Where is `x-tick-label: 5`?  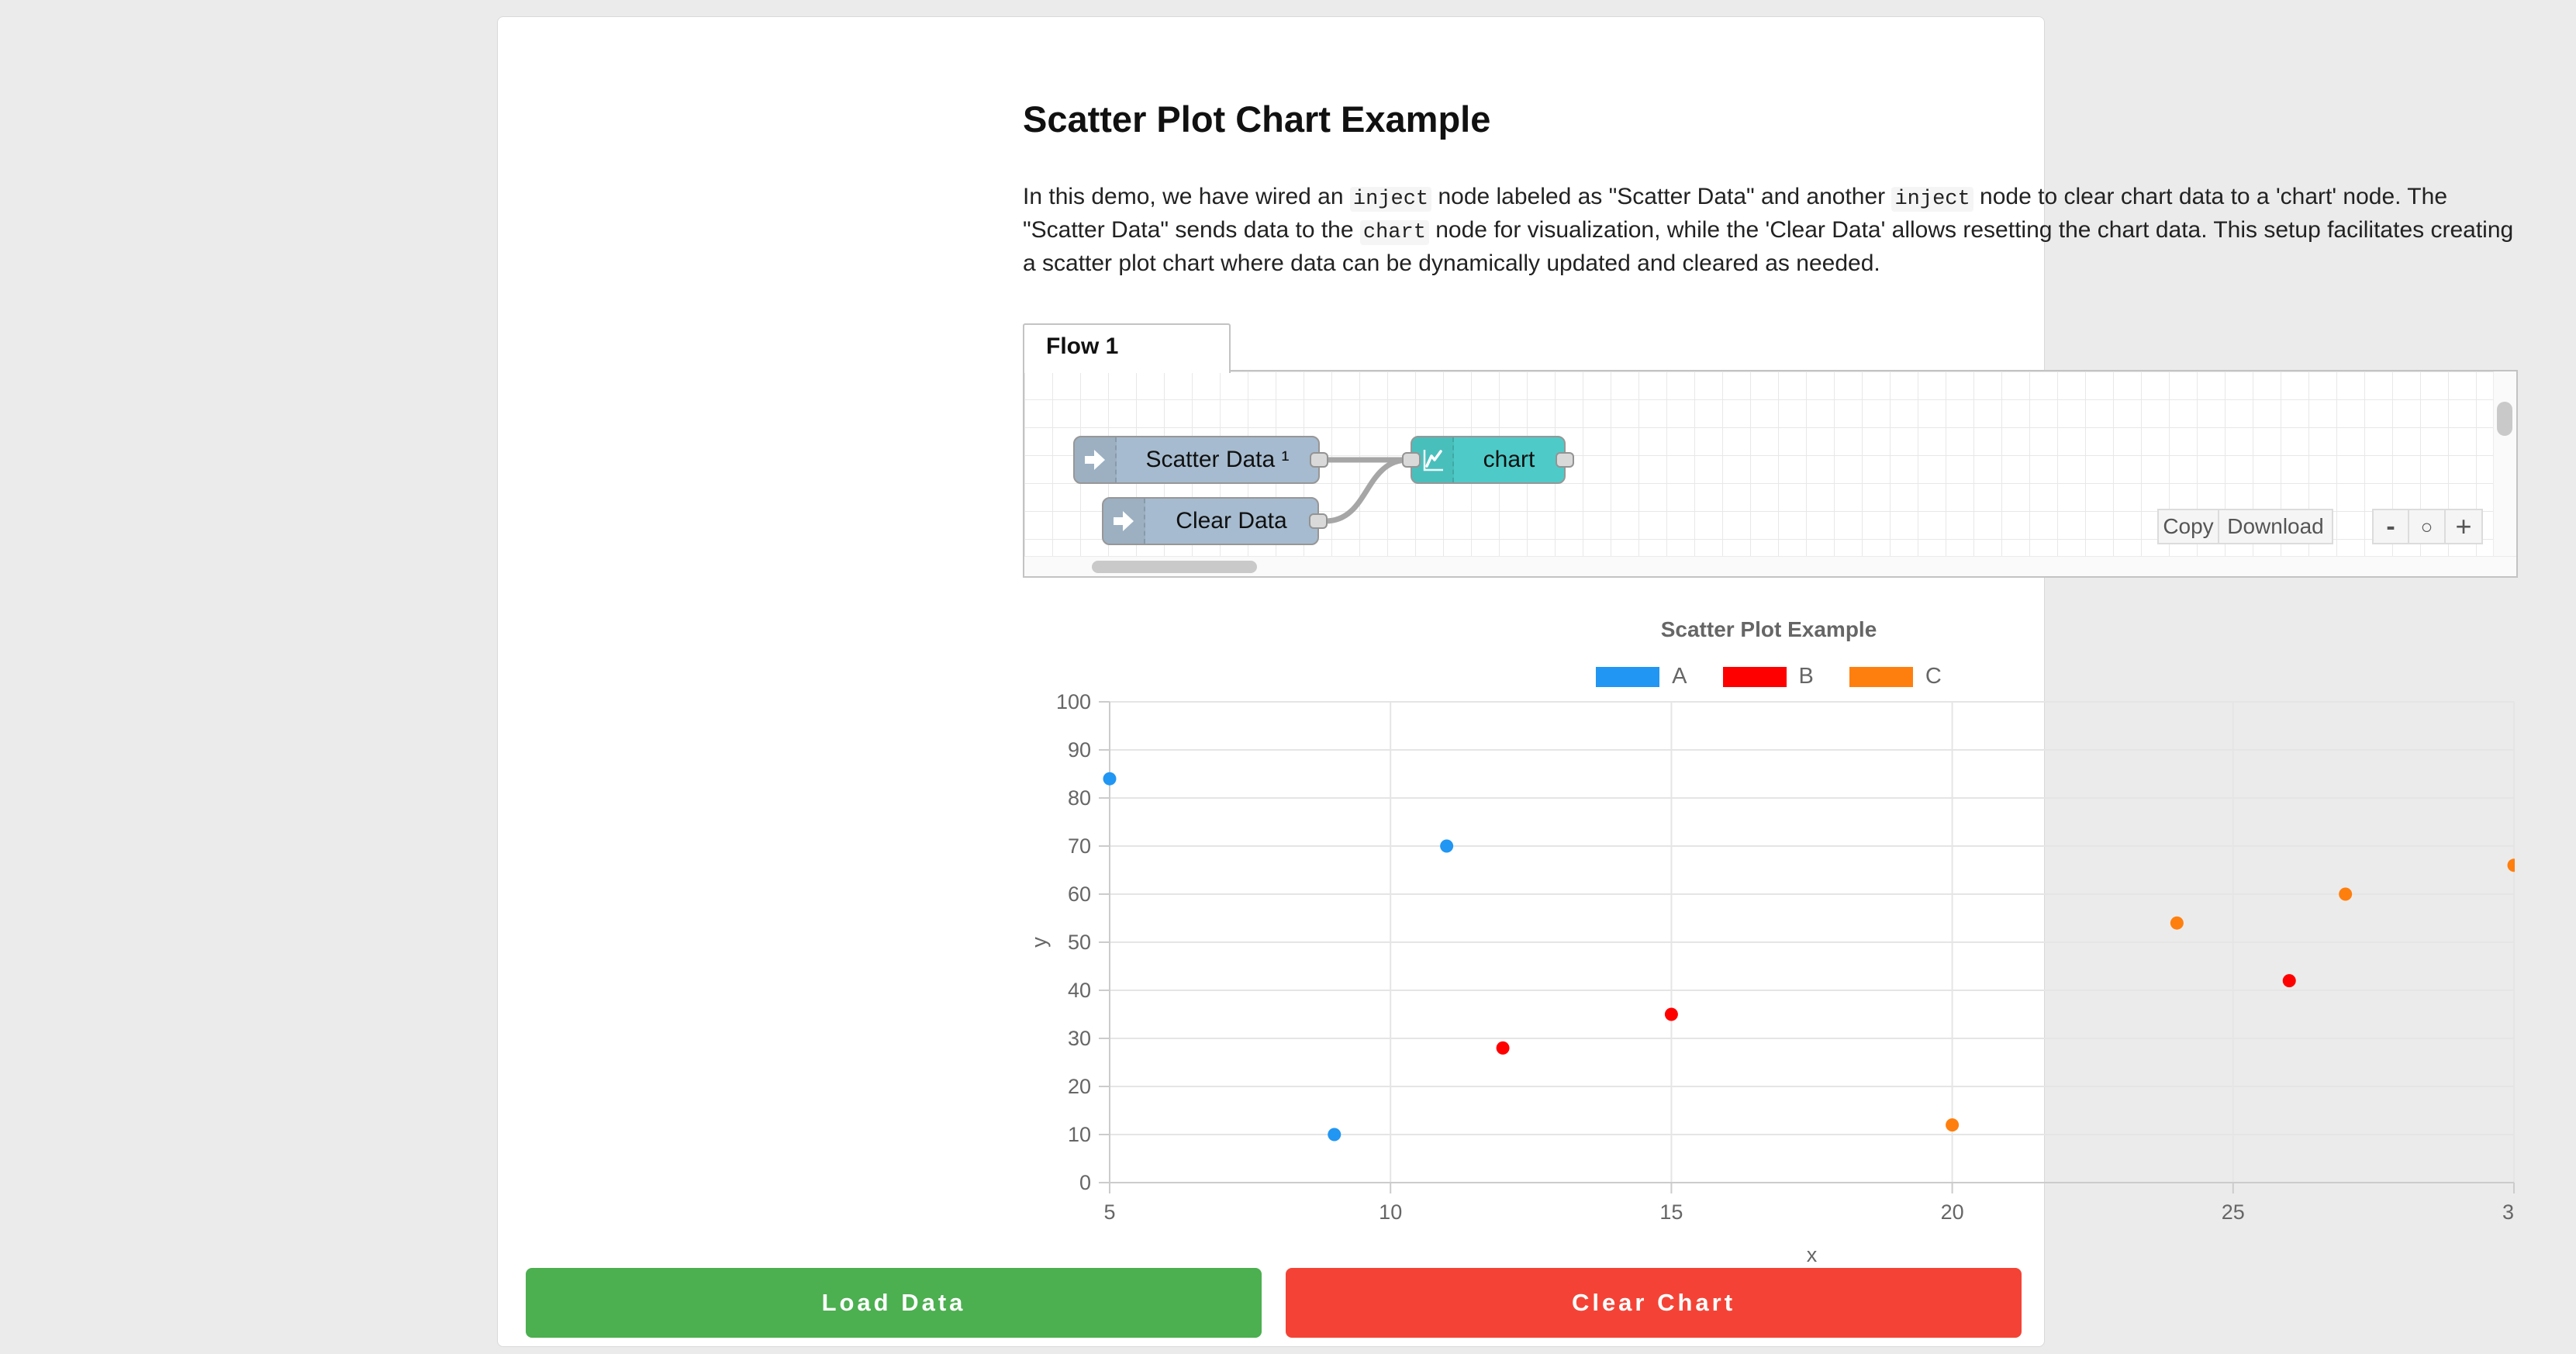
x-tick-label: 5 is located at coordinates (1109, 1212).